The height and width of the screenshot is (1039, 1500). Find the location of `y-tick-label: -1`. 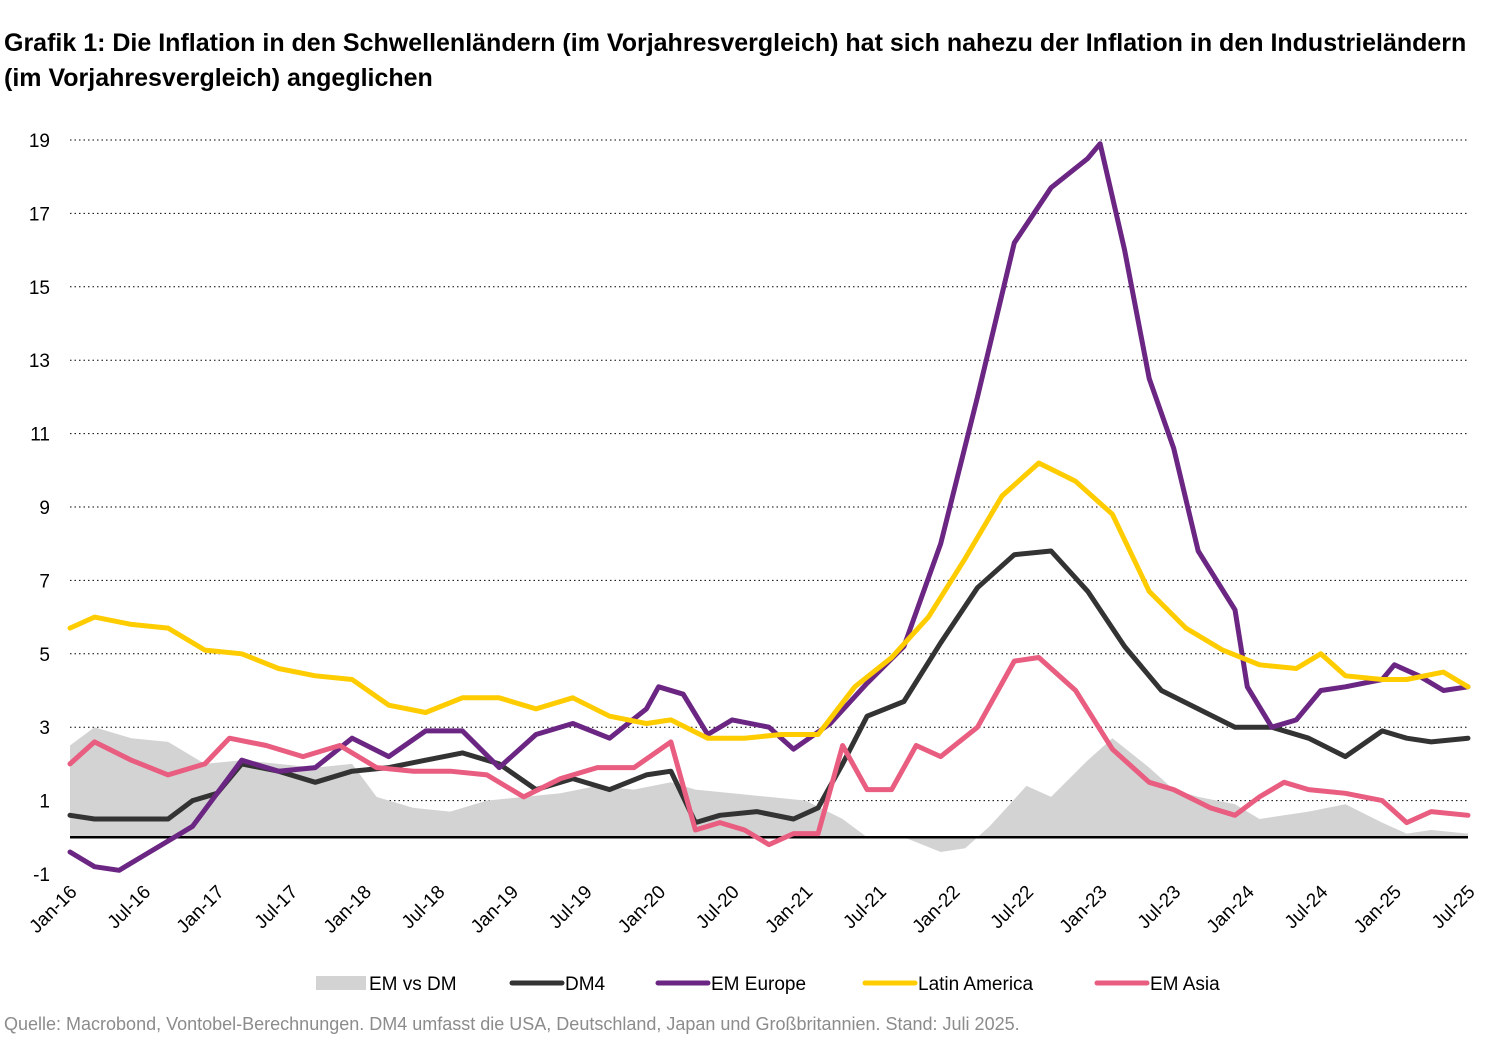

y-tick-label: -1 is located at coordinates (41, 875).